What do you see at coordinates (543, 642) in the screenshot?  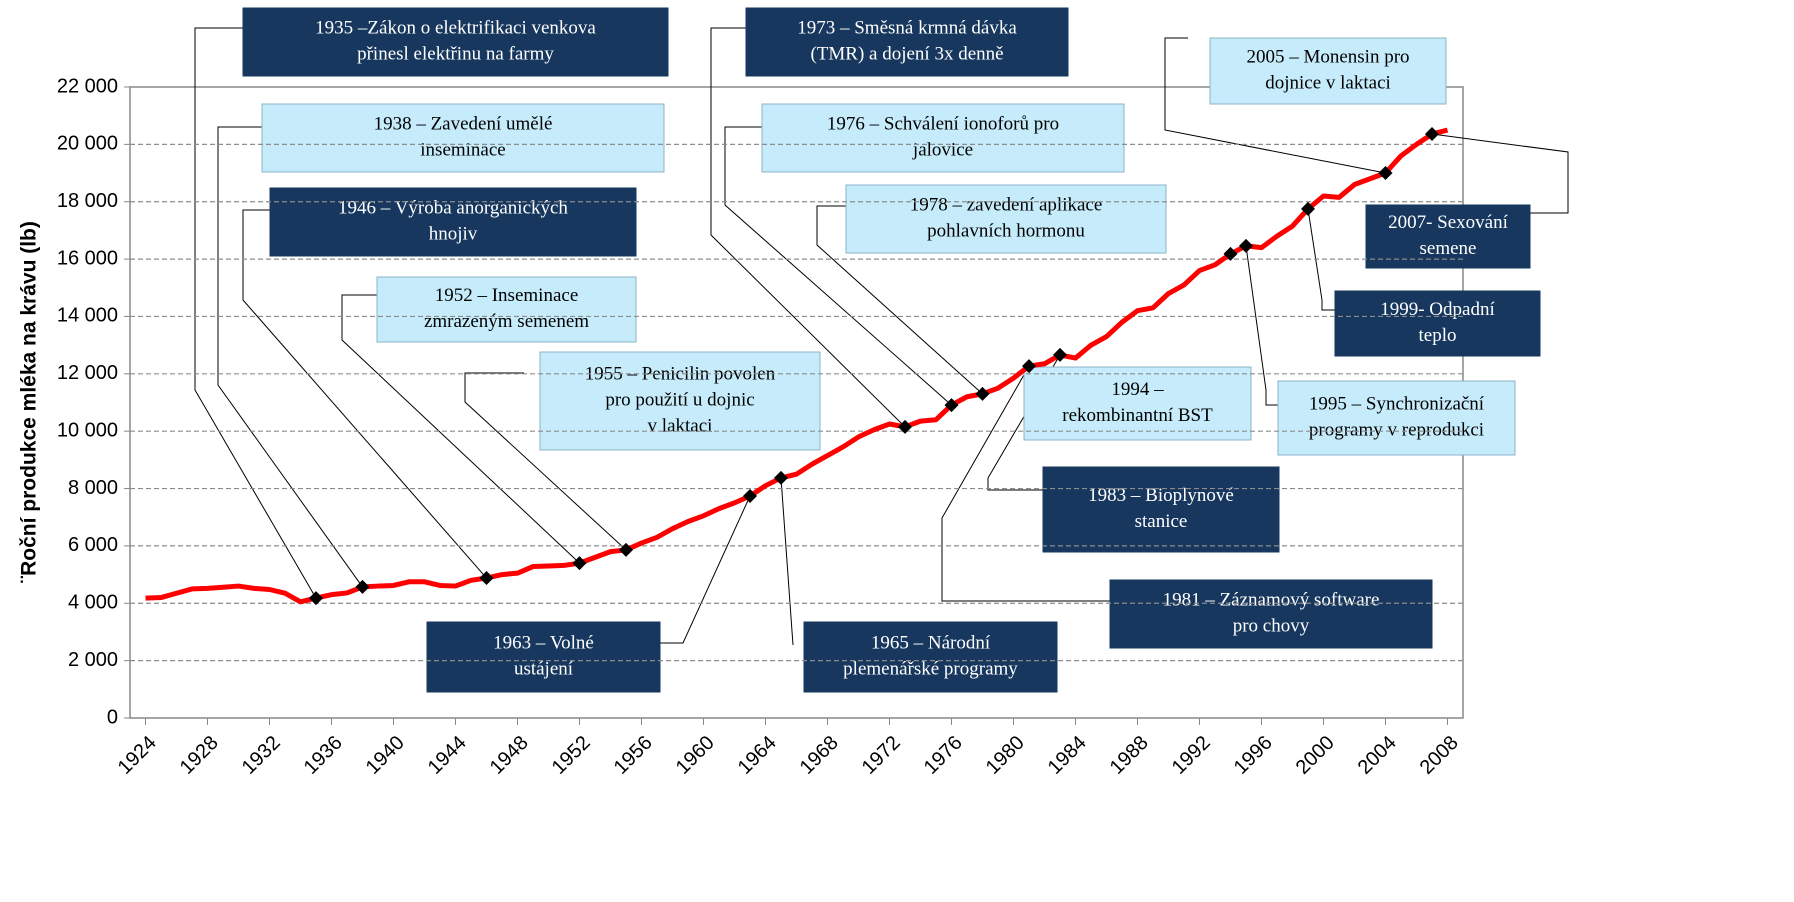 I see `annotation-text: 1963 – Volné` at bounding box center [543, 642].